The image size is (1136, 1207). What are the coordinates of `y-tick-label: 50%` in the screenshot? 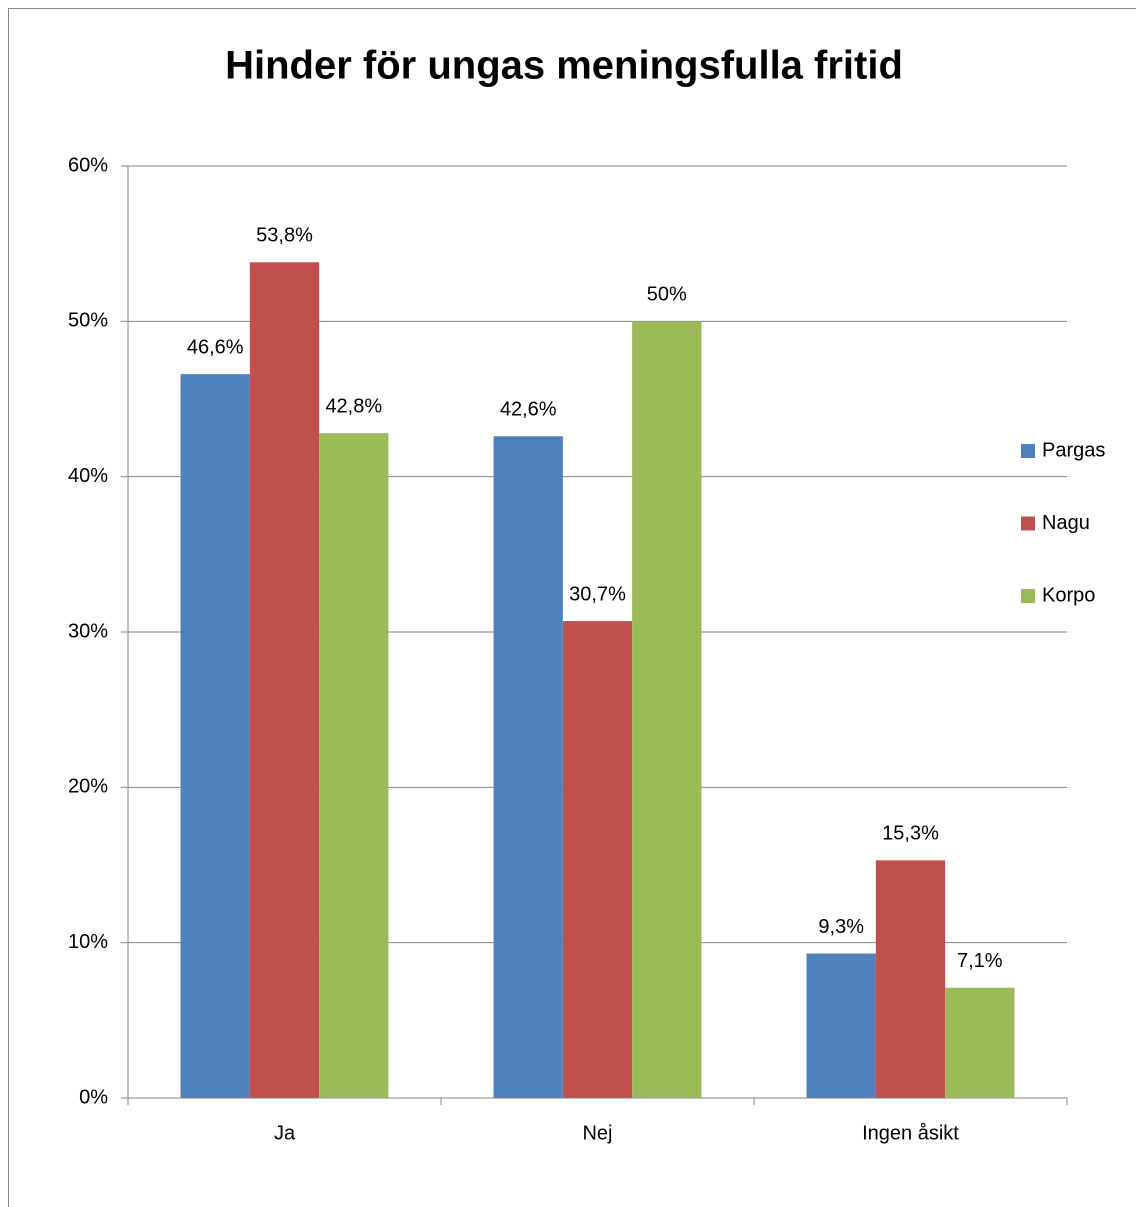 It's located at (88, 321).